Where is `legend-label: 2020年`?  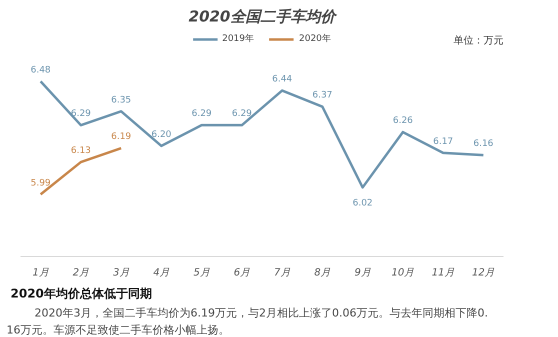
legend-label: 2020年 is located at coordinates (315, 38).